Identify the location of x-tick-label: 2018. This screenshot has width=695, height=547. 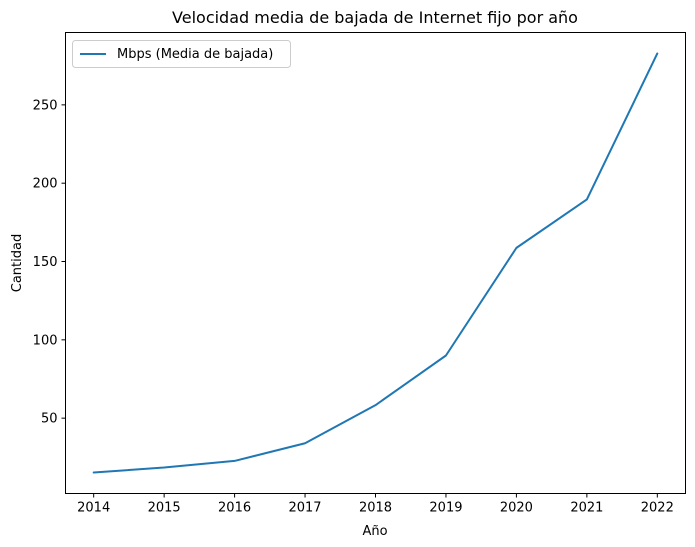
(375, 508).